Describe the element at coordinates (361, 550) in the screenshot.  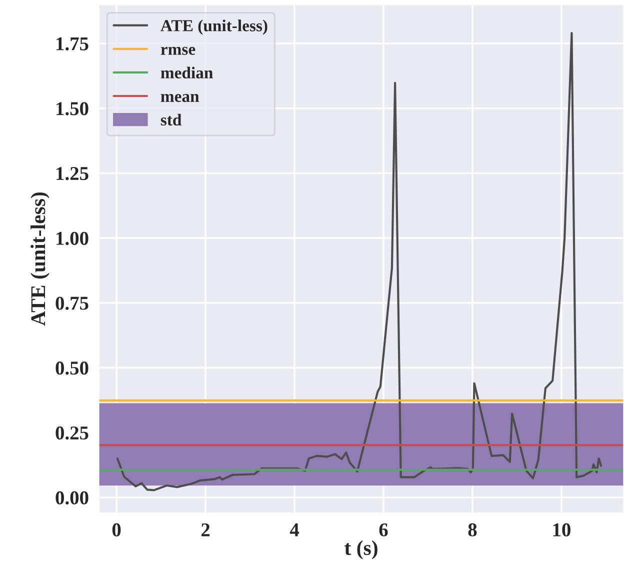
I see `x-axis-title: t (s)` at that location.